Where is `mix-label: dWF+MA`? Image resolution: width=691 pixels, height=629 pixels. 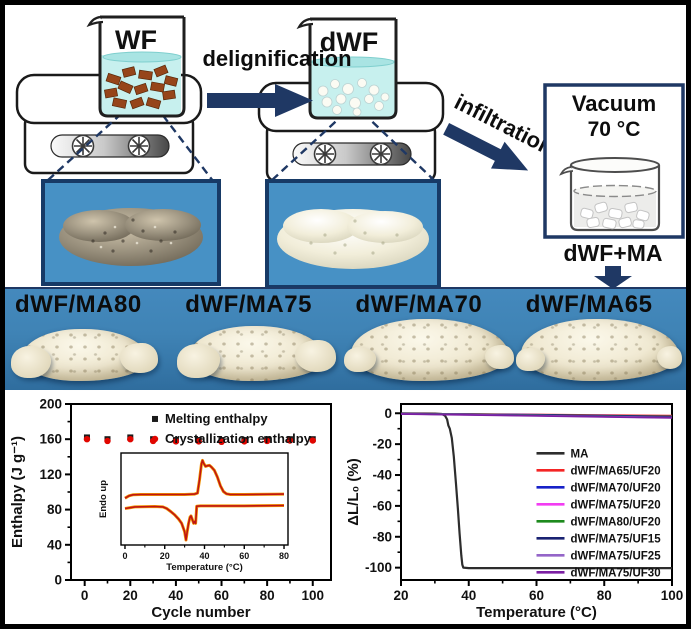
mix-label: dWF+MA is located at coordinates (612, 253).